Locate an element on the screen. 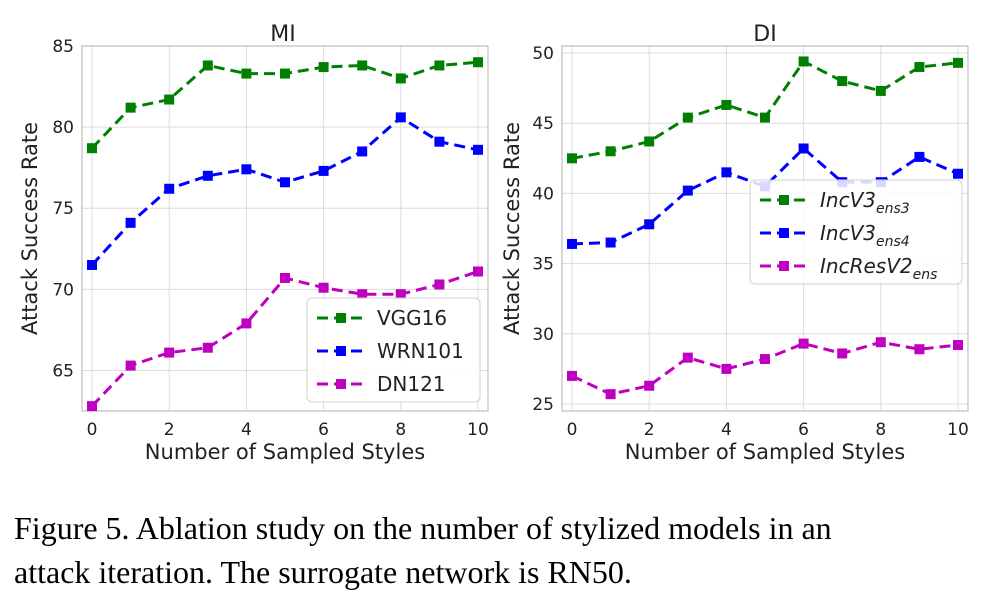 This screenshot has height=609, width=999. legend-label-subscript: ens is located at coordinates (925, 275).